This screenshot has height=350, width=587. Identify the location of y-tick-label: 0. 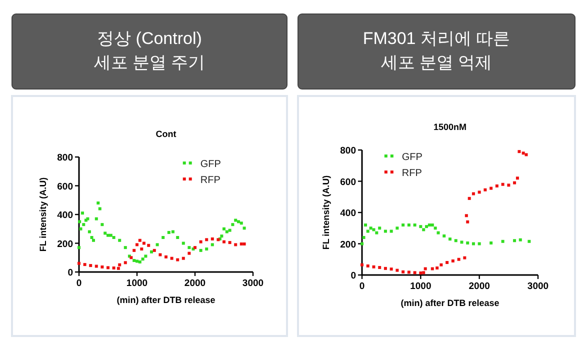
(353, 276).